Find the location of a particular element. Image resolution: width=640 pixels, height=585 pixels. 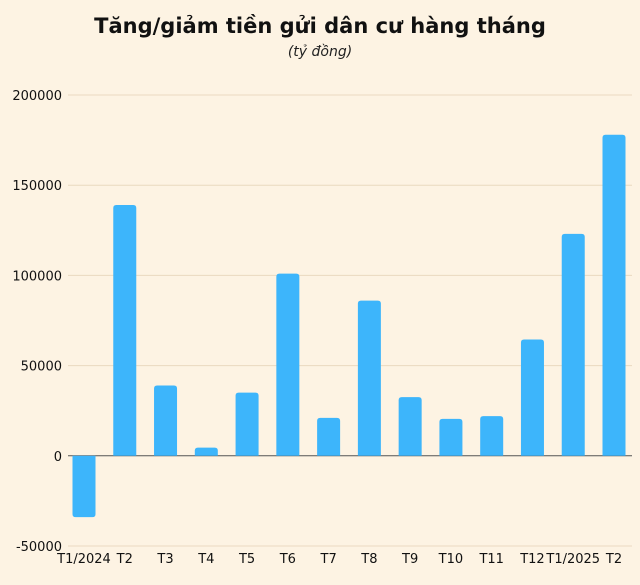

x-tick-label: T1/2024 is located at coordinates (83, 559).